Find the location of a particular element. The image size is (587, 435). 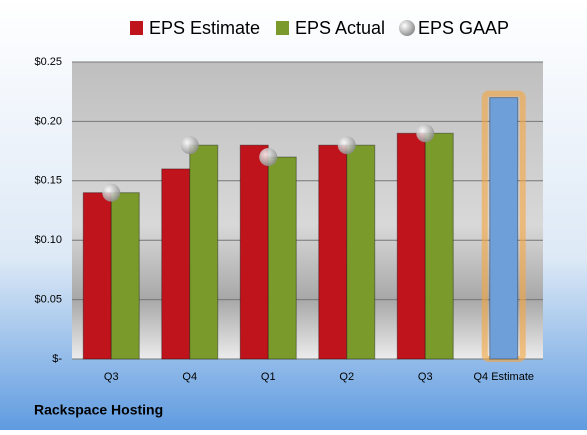

legend-label: EPS Estimate is located at coordinates (204, 28).